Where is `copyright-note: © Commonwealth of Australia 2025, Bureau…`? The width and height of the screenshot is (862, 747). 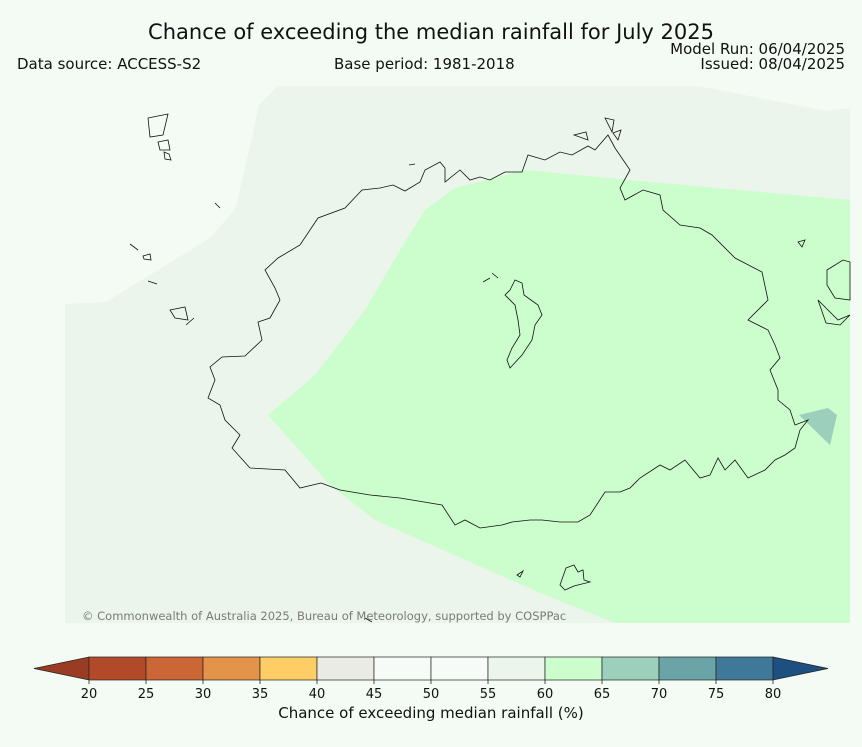
copyright-note: © Commonwealth of Australia 2025, Bureau… is located at coordinates (324, 616).